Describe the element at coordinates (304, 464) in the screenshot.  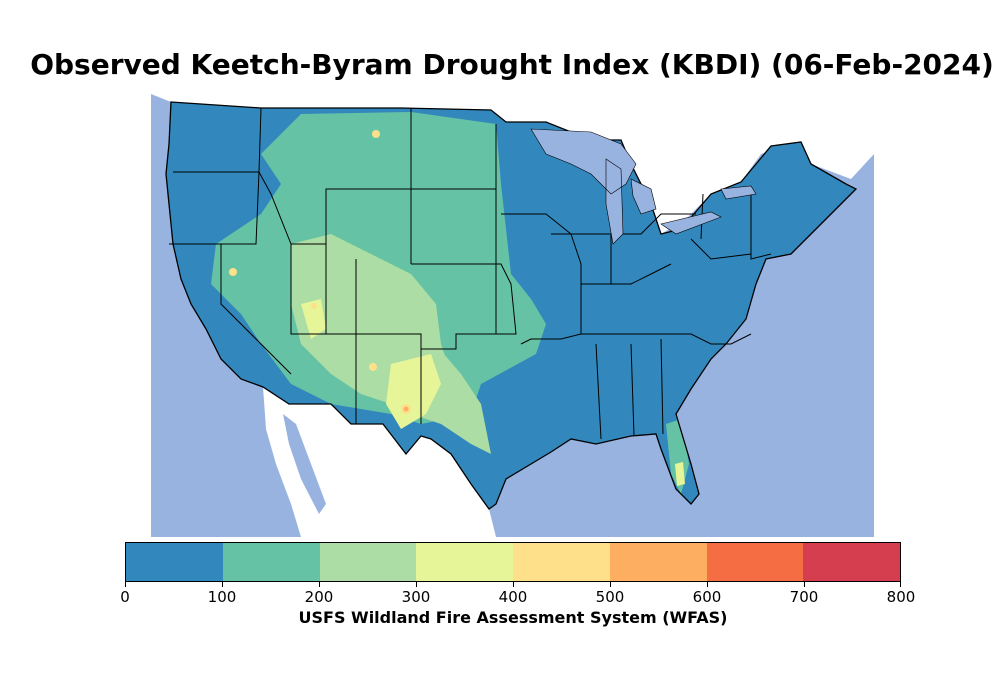
I see `gulf-of-california` at that location.